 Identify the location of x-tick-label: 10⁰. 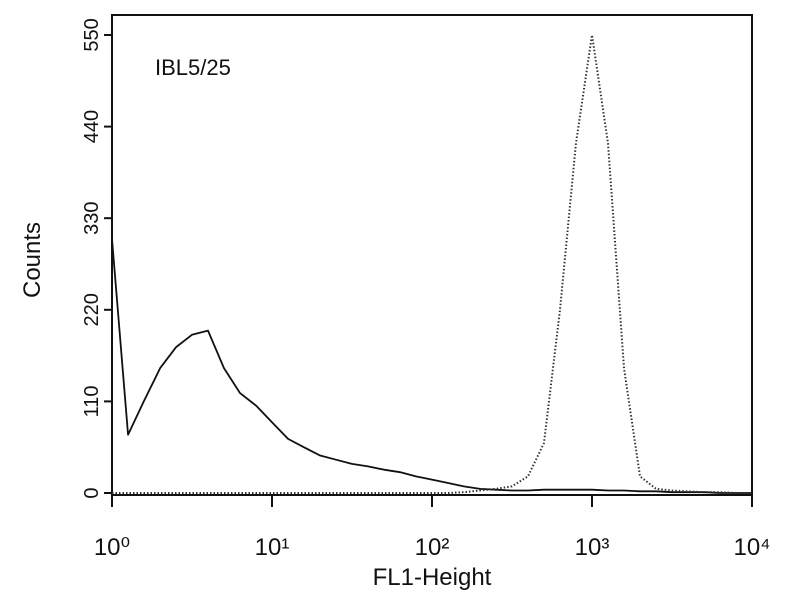
(112, 547).